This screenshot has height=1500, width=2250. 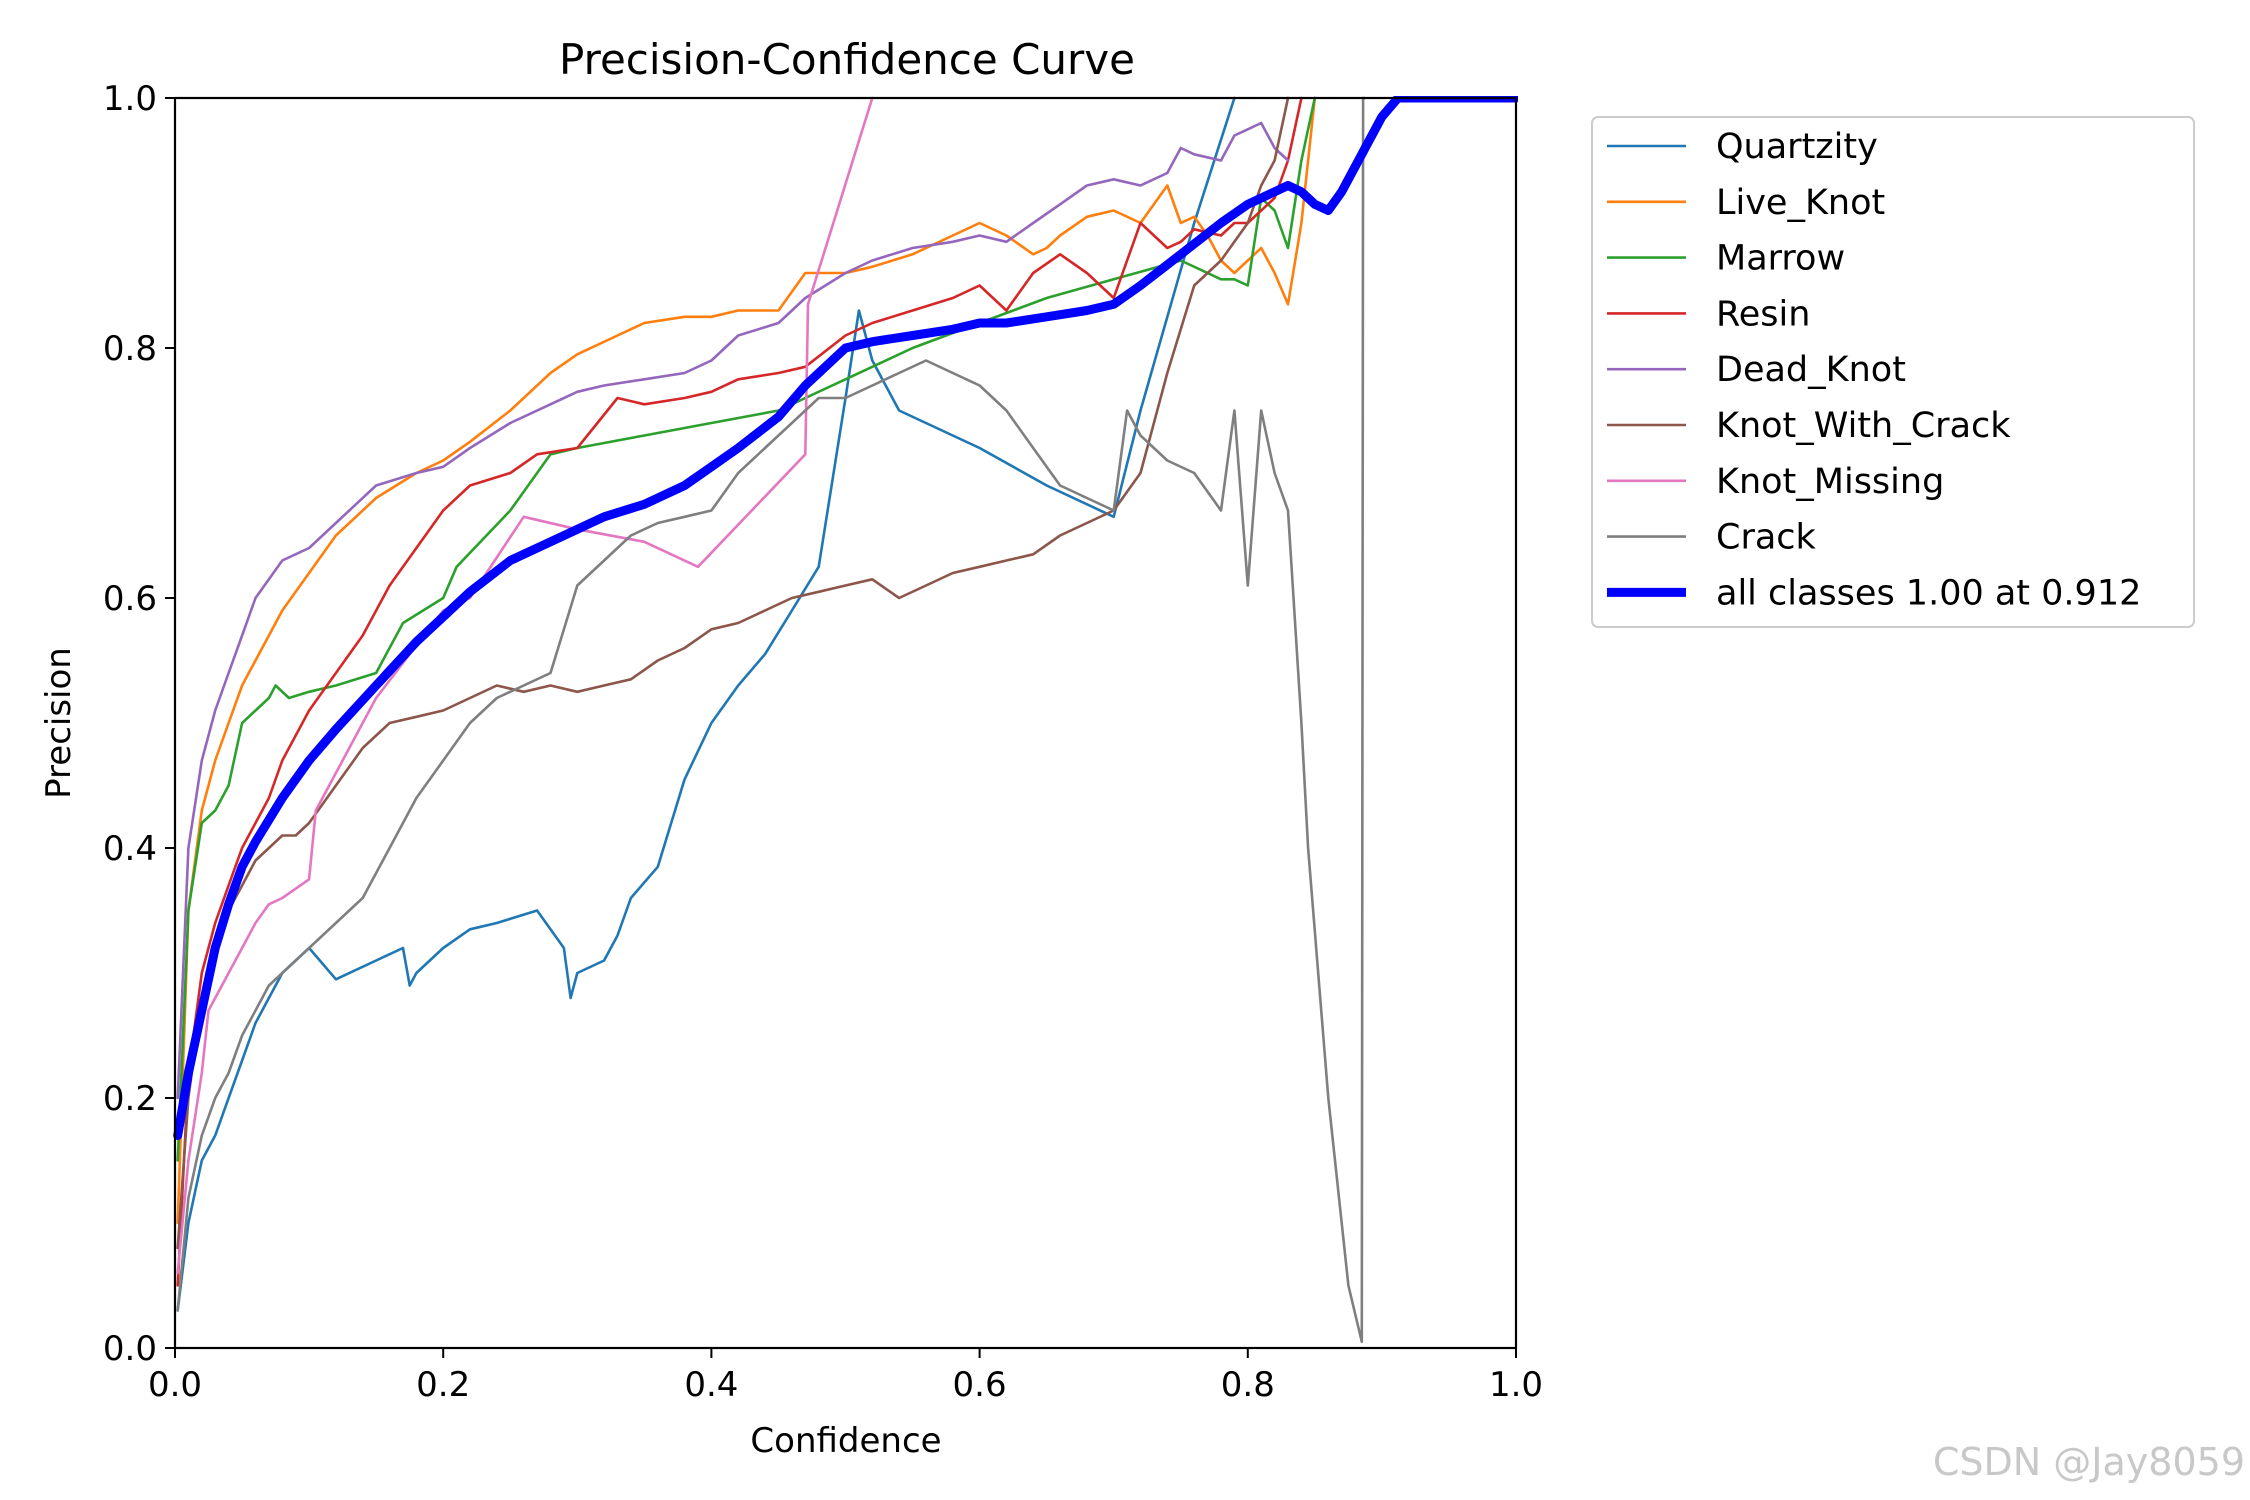 What do you see at coordinates (130, 99) in the screenshot?
I see `y-tick-label: 1.0` at bounding box center [130, 99].